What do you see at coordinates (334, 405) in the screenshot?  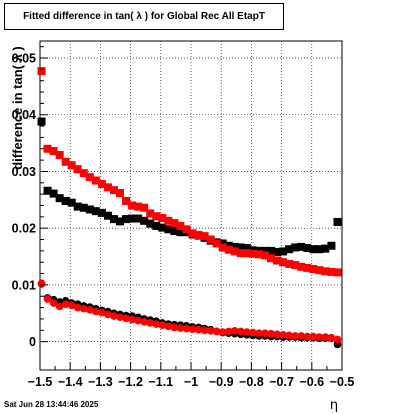 I see `x-axis-label: η` at bounding box center [334, 405].